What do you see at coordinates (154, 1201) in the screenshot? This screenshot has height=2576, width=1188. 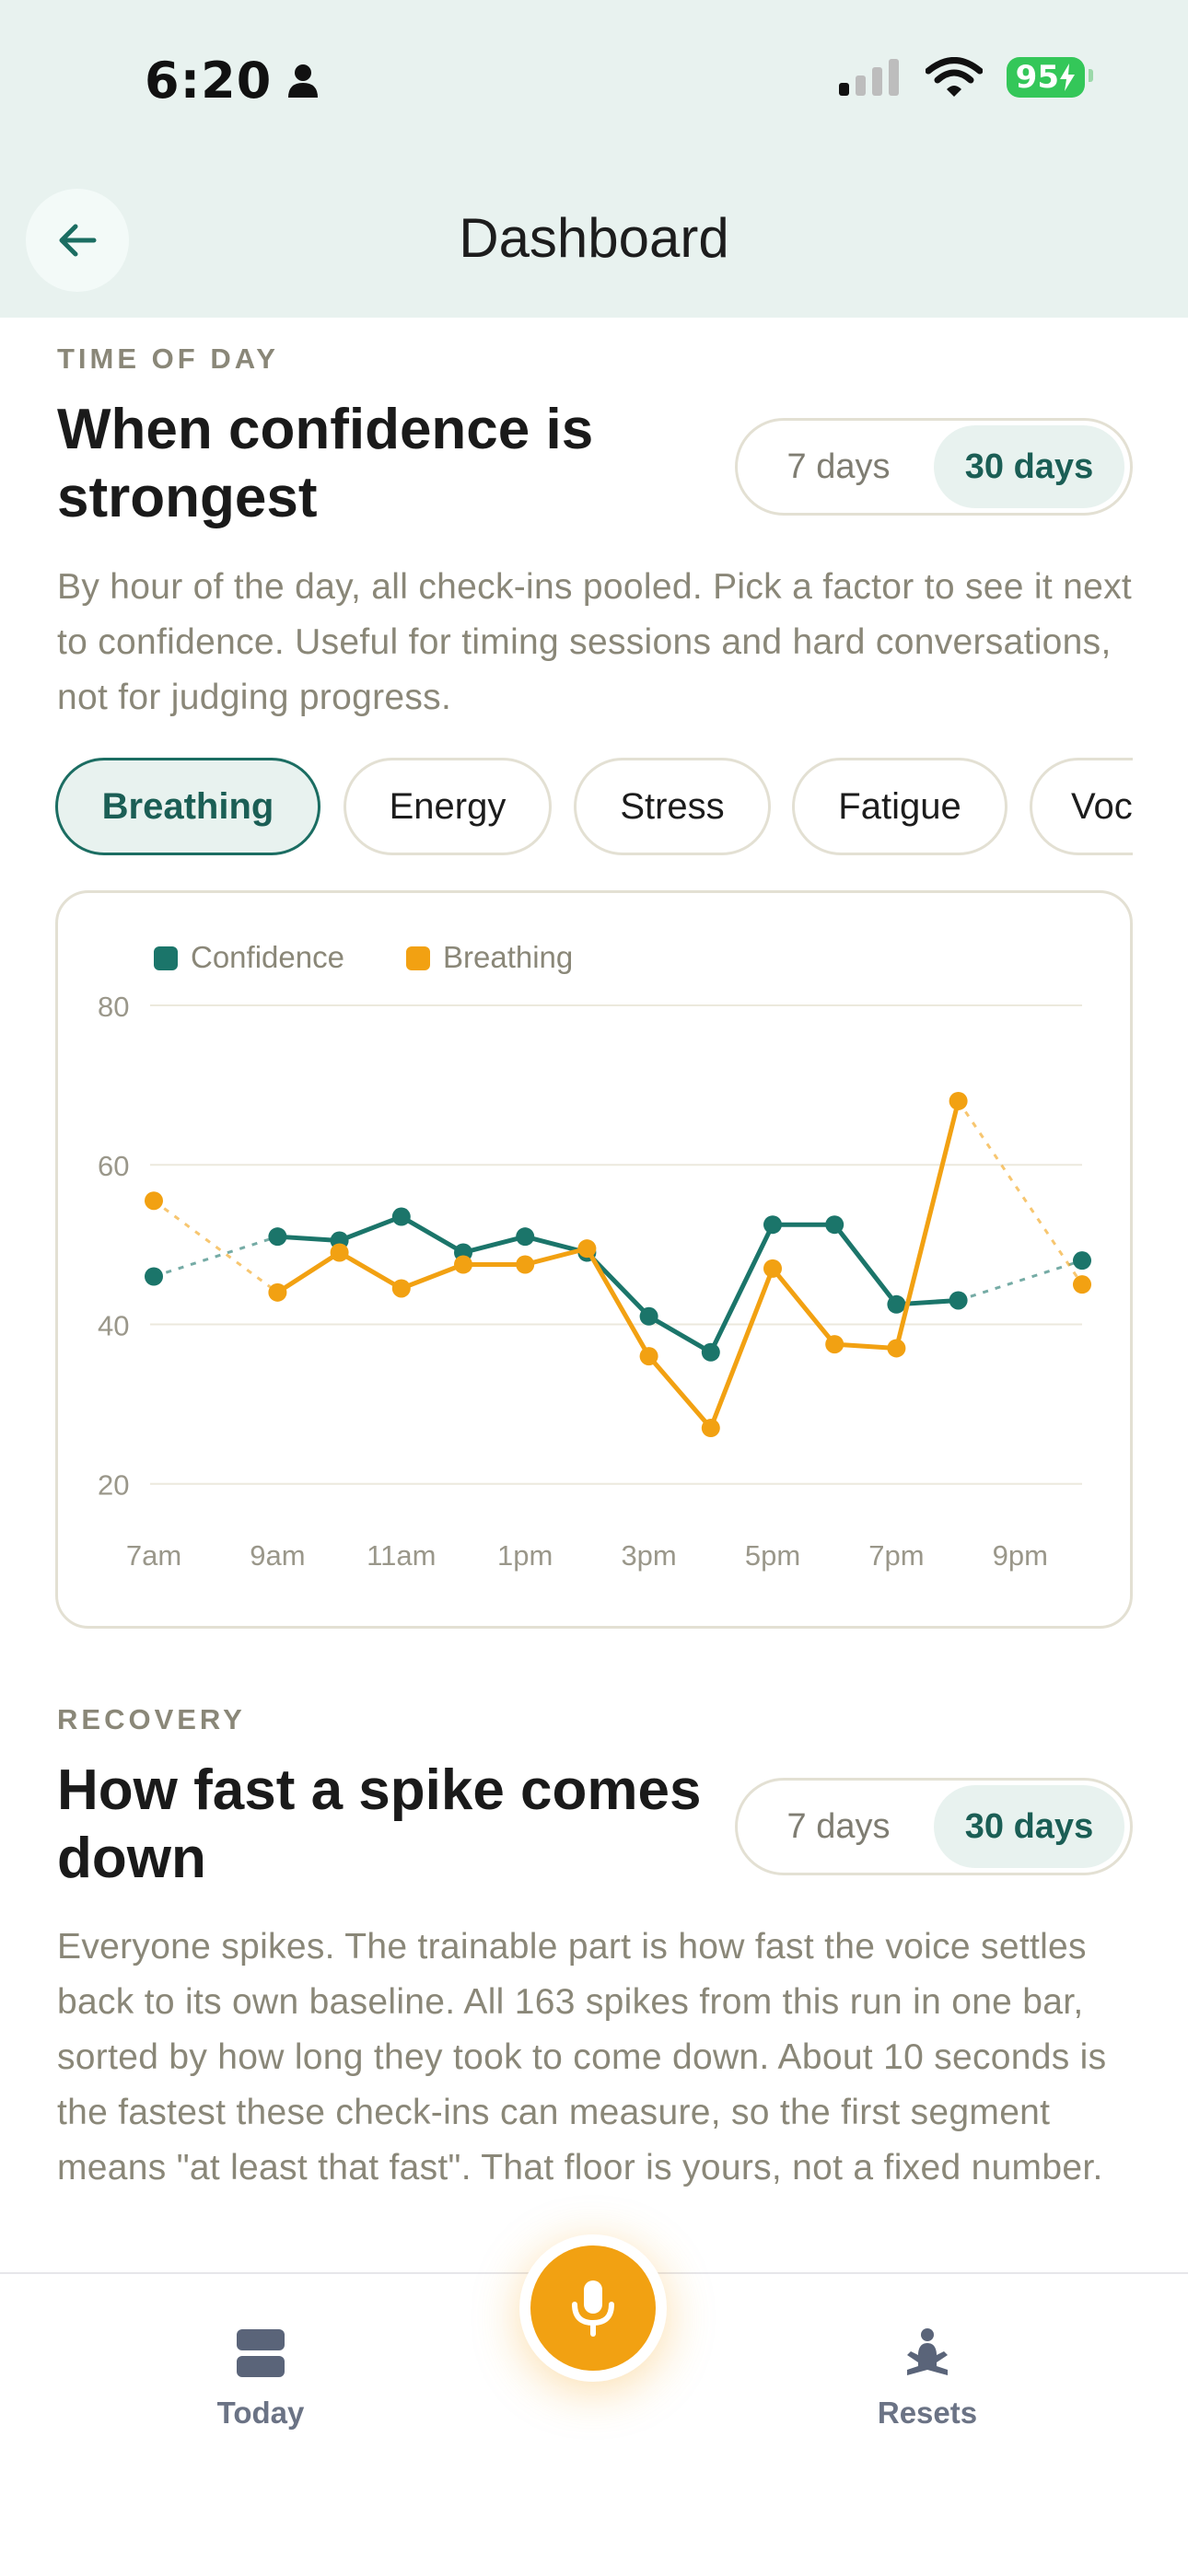 I see `breathing-point-7am` at bounding box center [154, 1201].